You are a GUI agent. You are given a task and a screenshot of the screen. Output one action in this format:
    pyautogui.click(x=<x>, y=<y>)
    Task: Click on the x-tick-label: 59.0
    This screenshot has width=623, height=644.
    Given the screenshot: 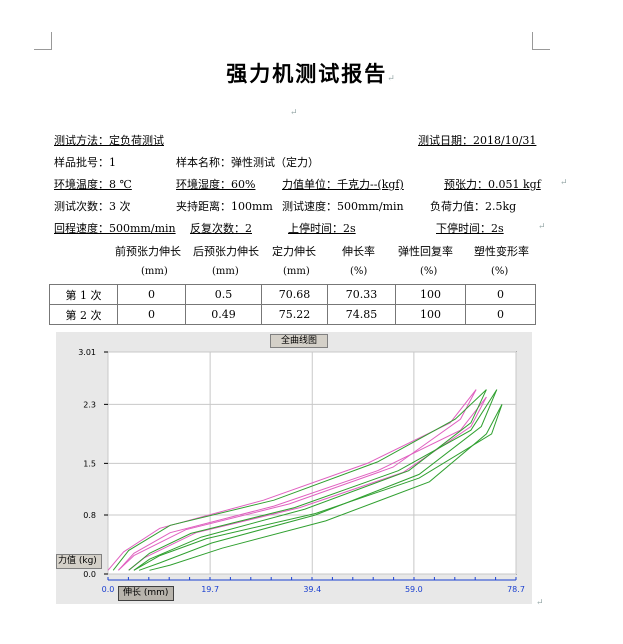 What is the action you would take?
    pyautogui.click(x=414, y=589)
    